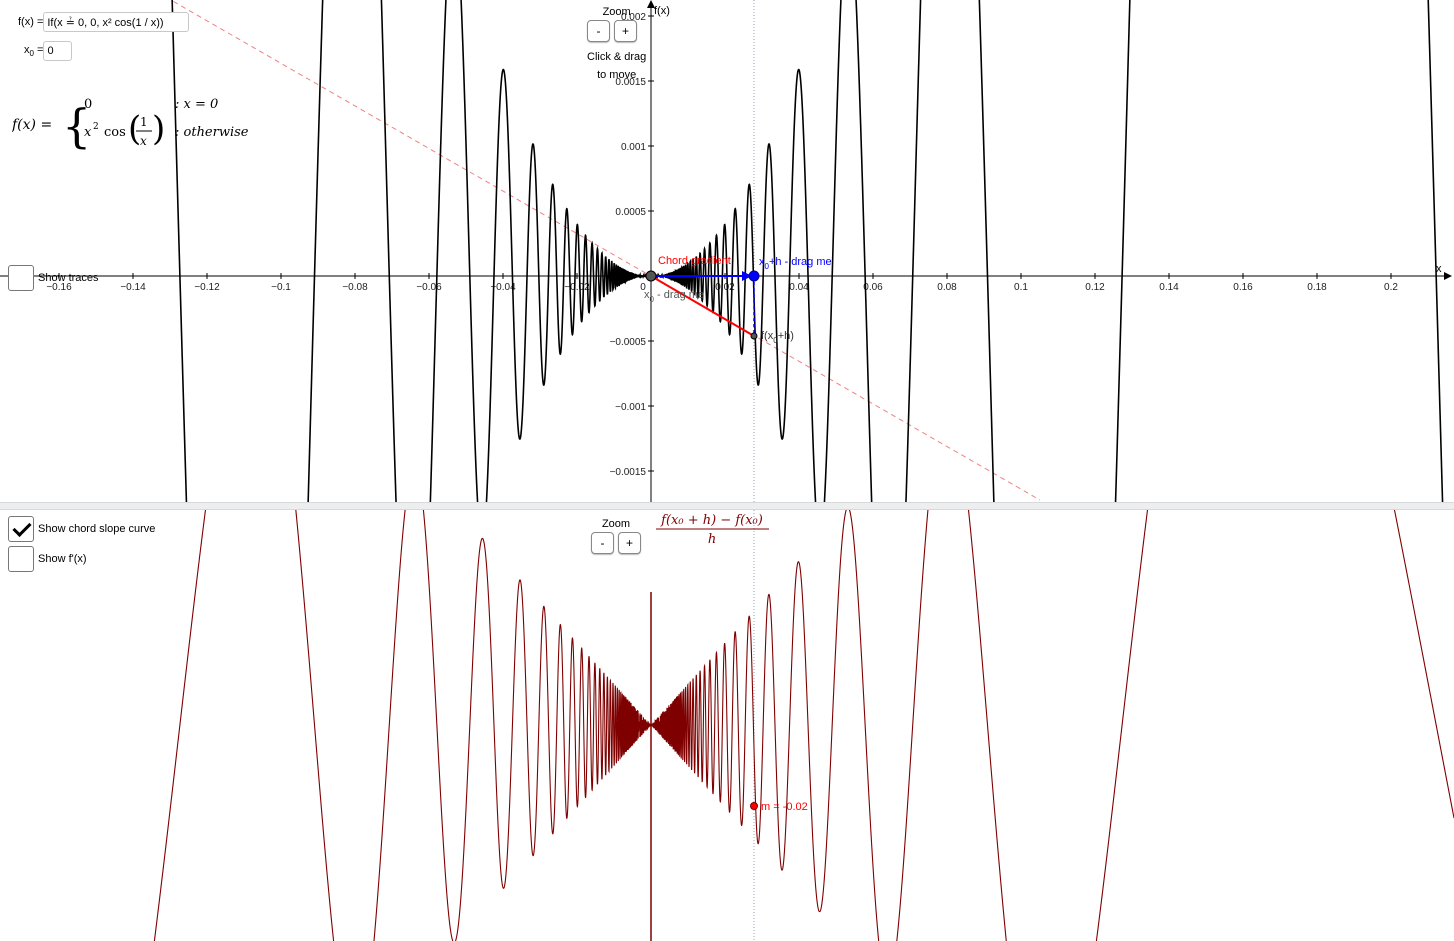  I want to click on show-traces-row: Show traces, so click(53, 278).